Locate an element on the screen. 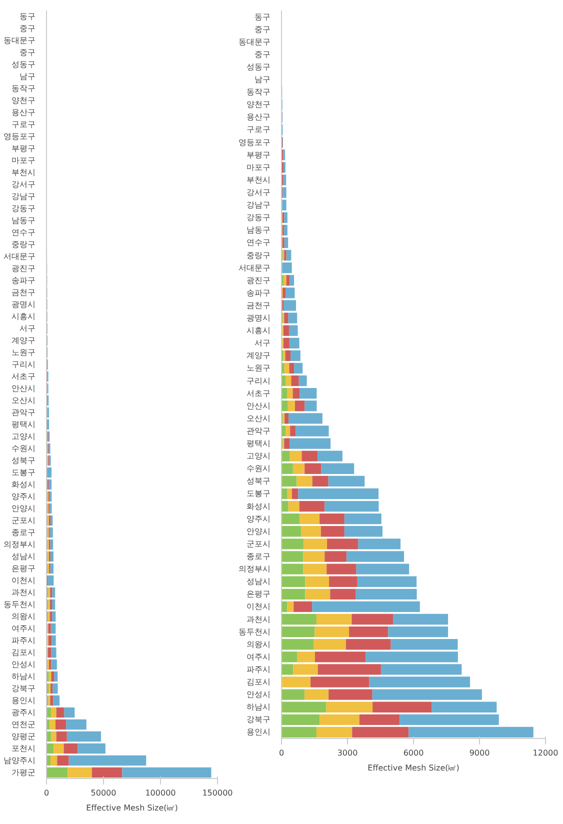  y-tick-label: 서초구 is located at coordinates (258, 393).